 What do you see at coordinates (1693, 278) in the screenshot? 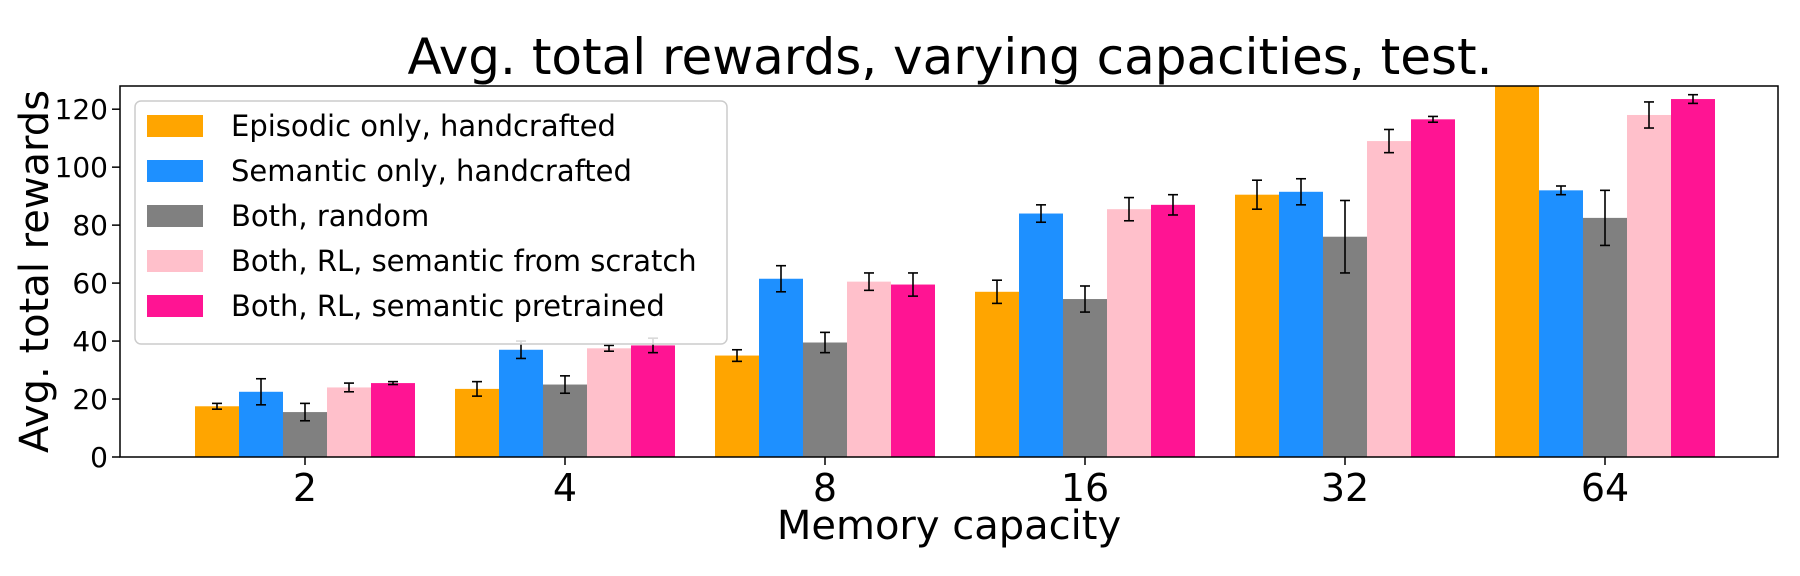
I see `bar-s4-c5` at bounding box center [1693, 278].